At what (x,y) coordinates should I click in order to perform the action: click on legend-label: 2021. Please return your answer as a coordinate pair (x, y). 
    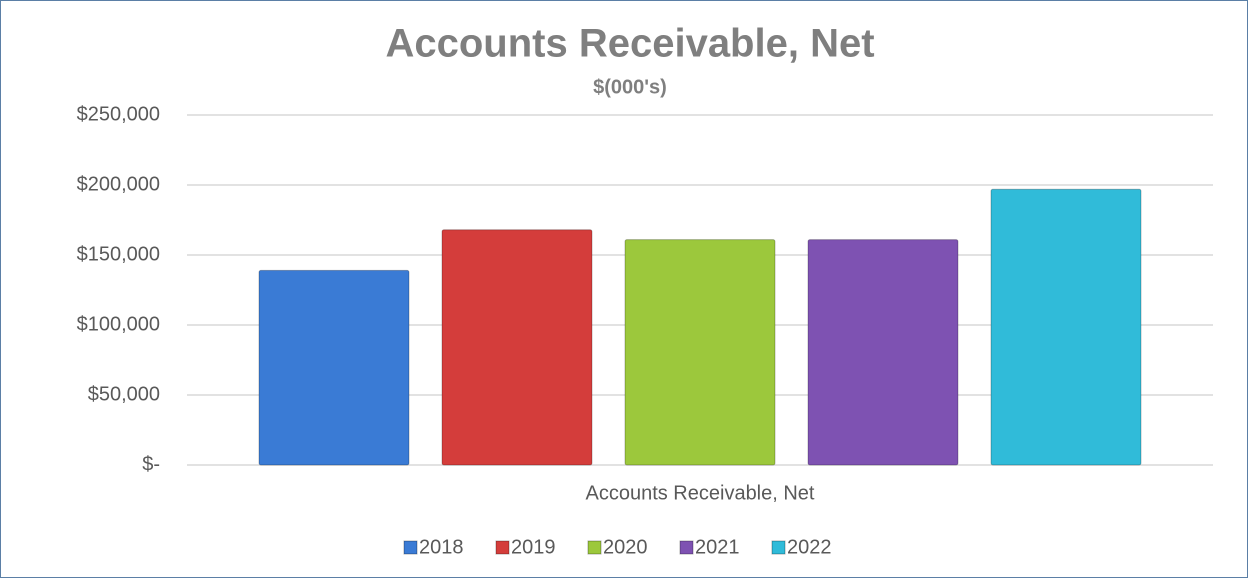
    Looking at the image, I should click on (717, 547).